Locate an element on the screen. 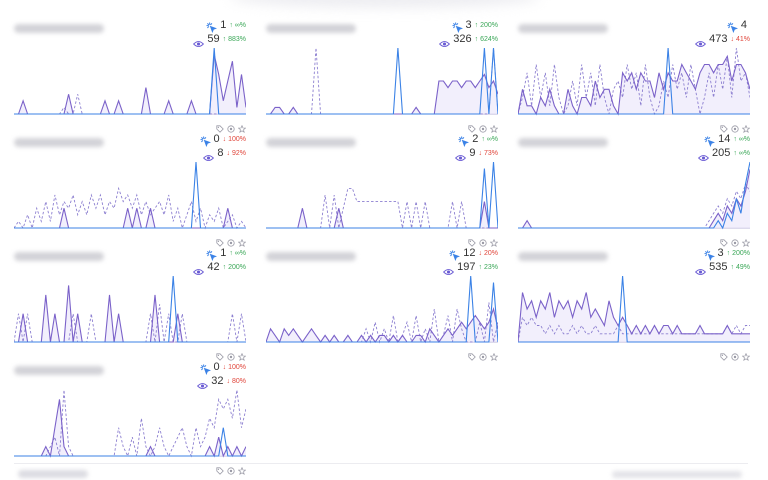 The height and width of the screenshot is (480, 768). views-metric: 42 ↑ 200% is located at coordinates (219, 268).